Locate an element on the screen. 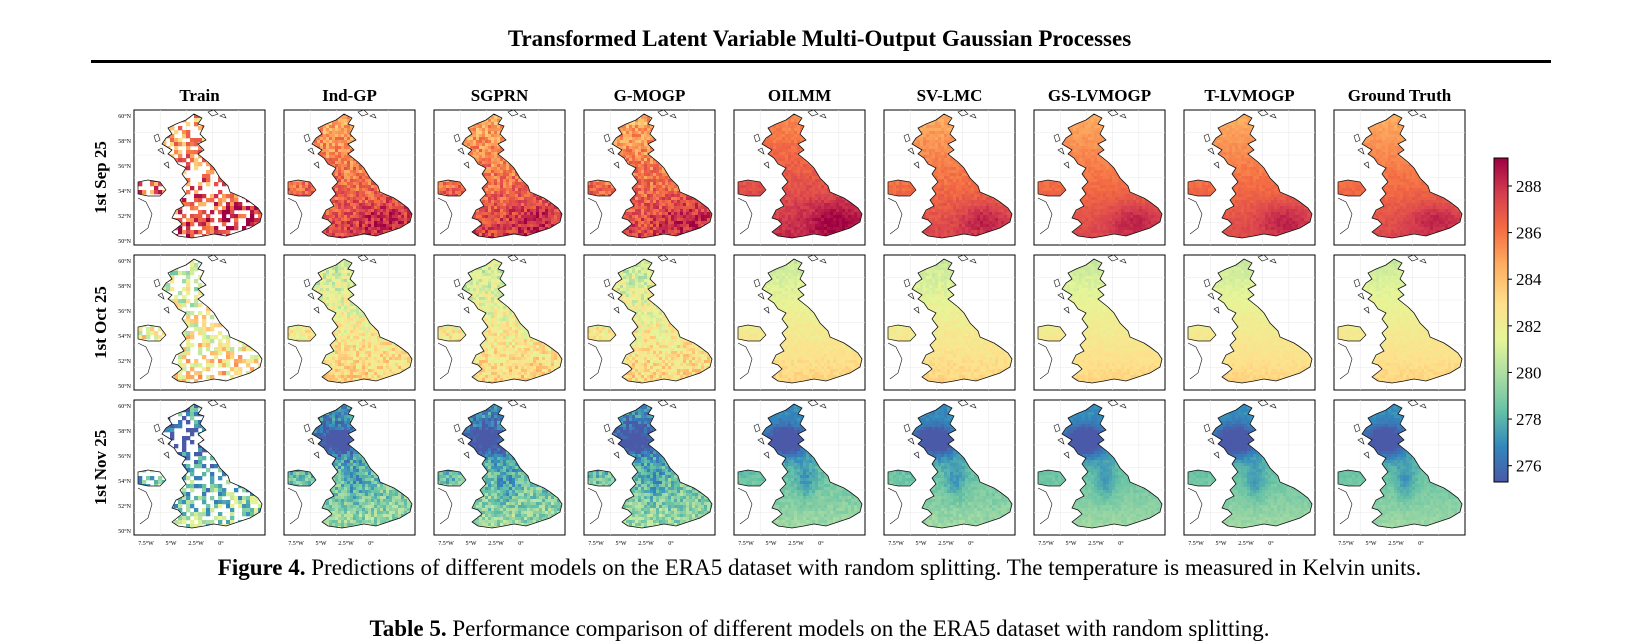 The image size is (1639, 642). column-header: Ground Truth is located at coordinates (1400, 95).